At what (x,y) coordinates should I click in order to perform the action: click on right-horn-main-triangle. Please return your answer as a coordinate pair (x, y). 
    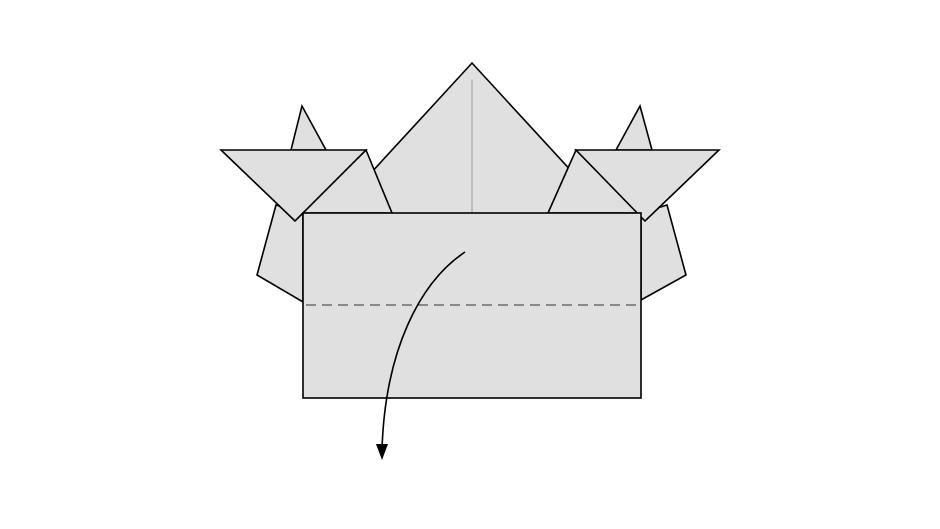
    Looking at the image, I should click on (647, 186).